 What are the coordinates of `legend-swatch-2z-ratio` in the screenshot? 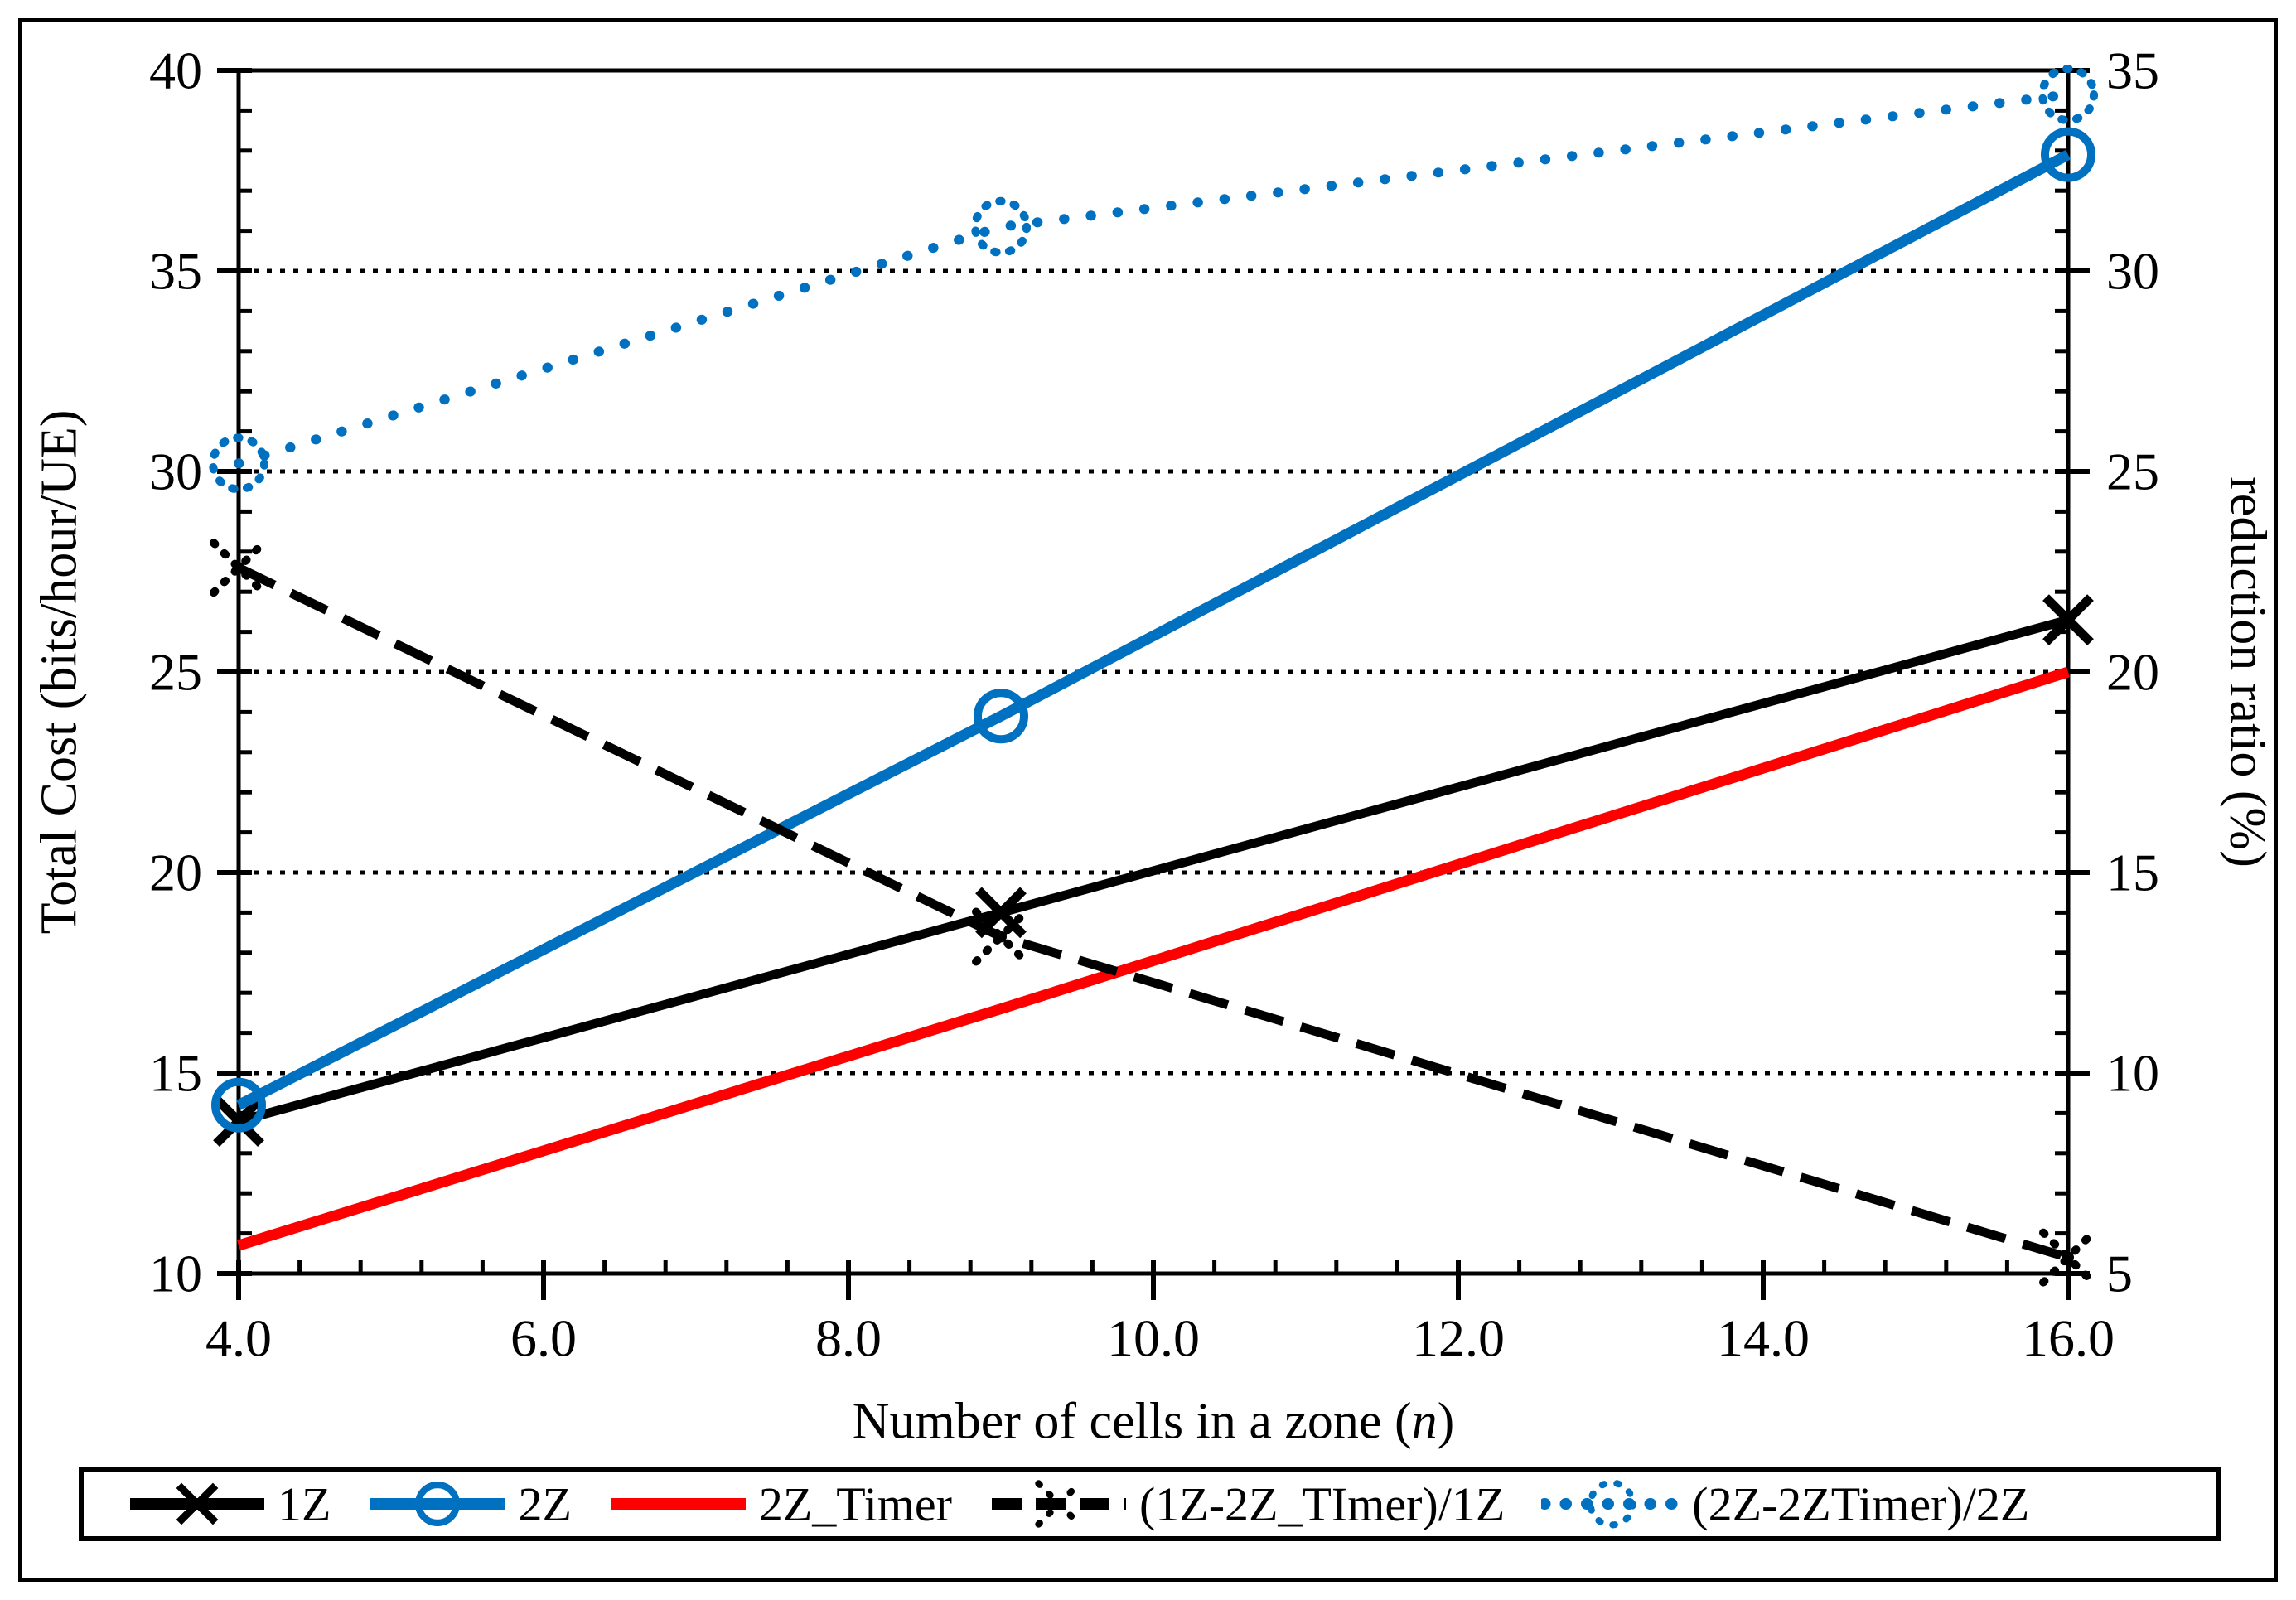 It's located at (1612, 1504).